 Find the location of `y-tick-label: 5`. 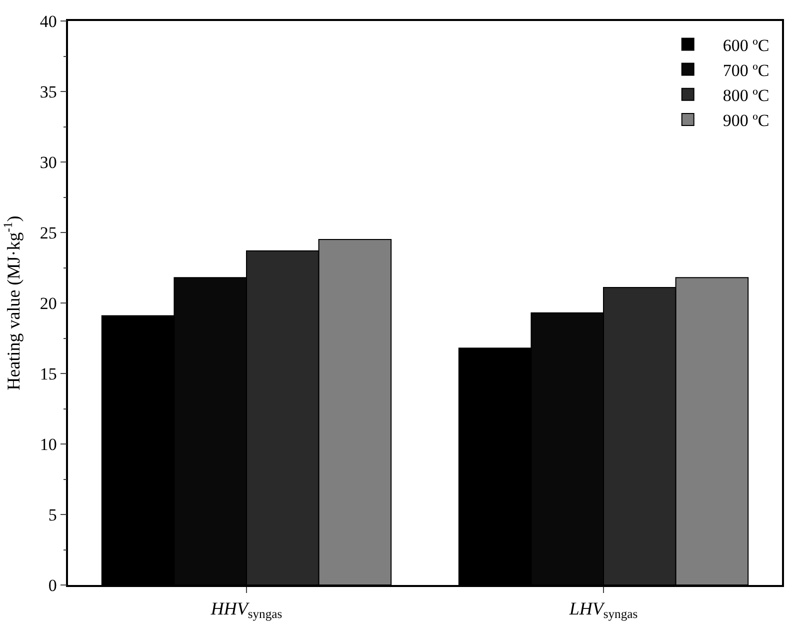

y-tick-label: 5 is located at coordinates (52, 514).